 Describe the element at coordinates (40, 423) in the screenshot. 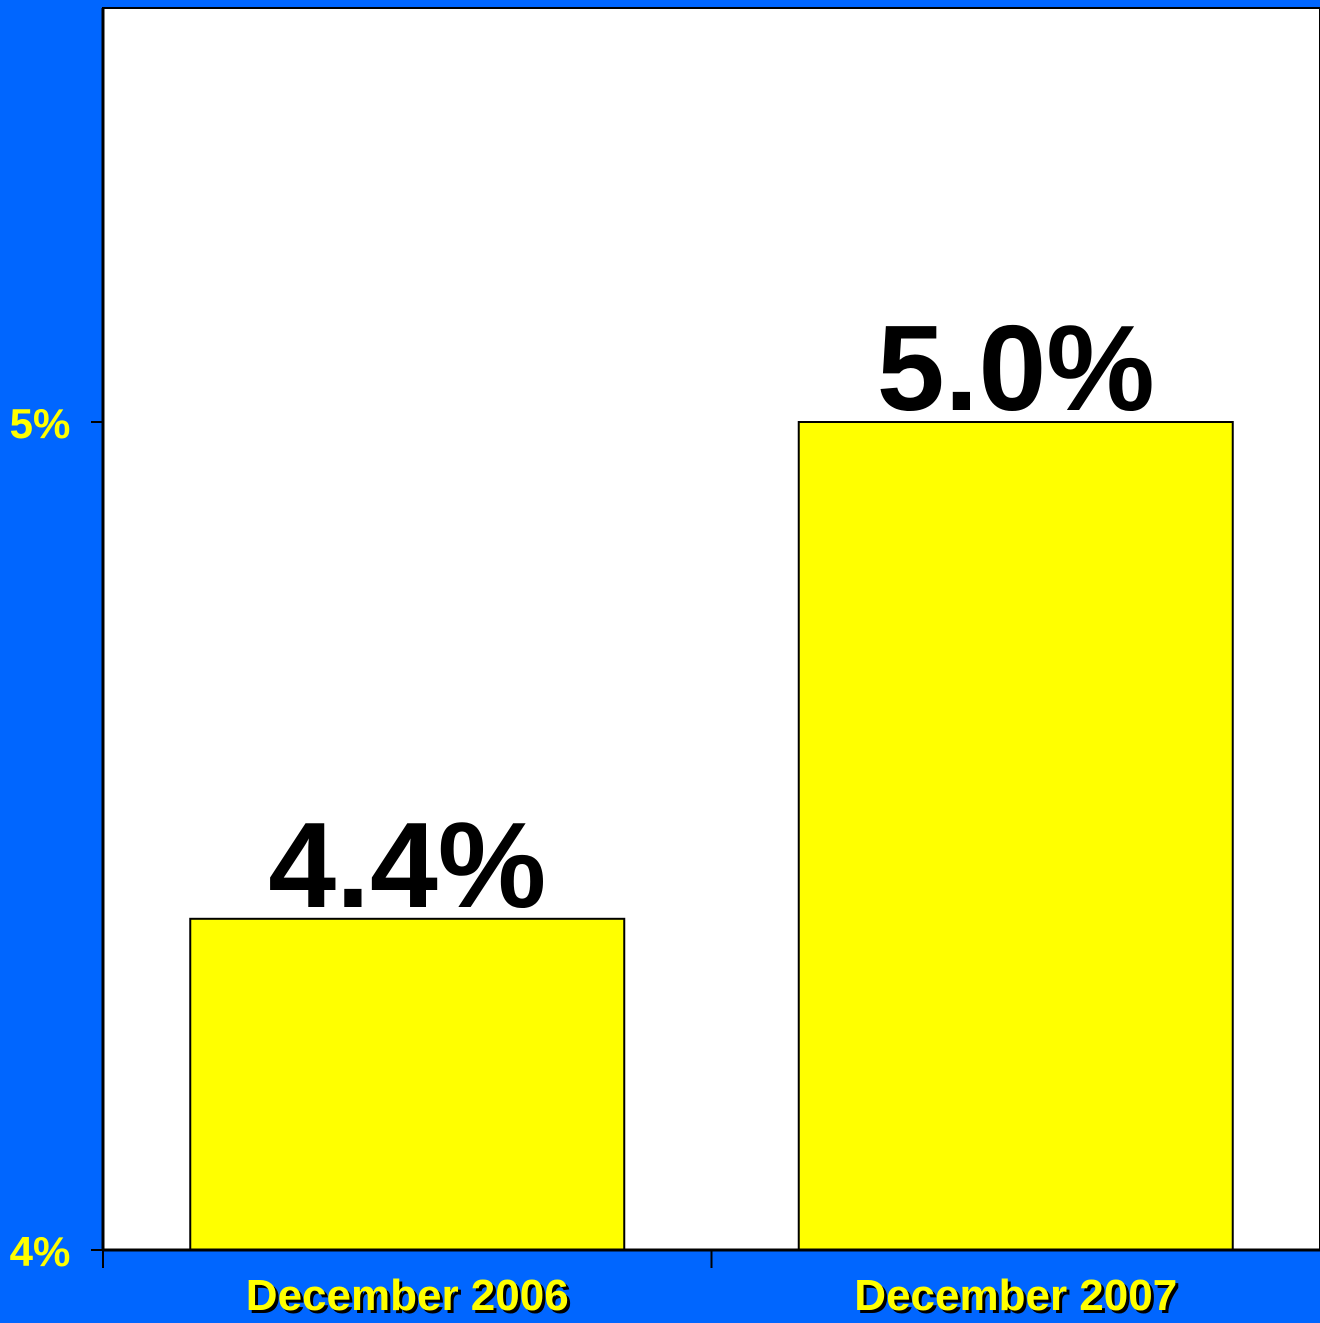

I see `y-tick-label-2: 5%` at that location.